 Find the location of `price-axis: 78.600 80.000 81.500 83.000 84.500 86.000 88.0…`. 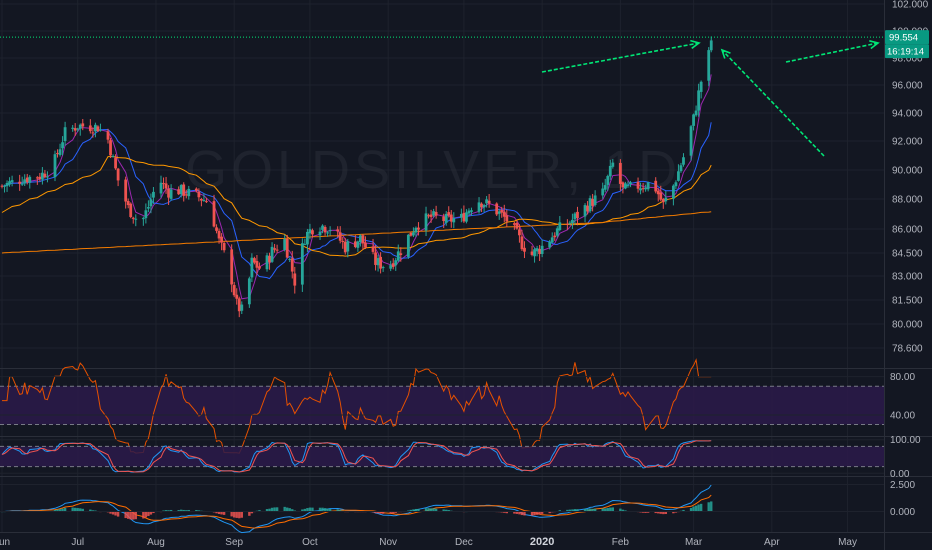

price-axis: 78.600 80.000 81.500 83.000 84.500 86.000 88.0… is located at coordinates (910, 177).